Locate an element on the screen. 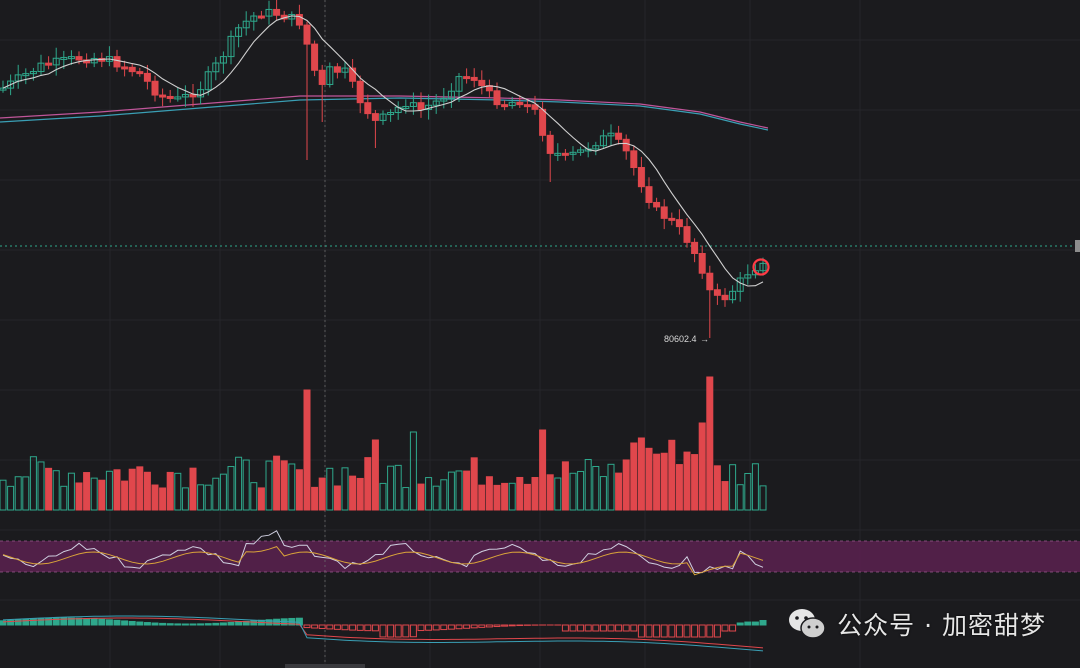 The height and width of the screenshot is (668, 1080). oscillator-line-b is located at coordinates (383, 561).